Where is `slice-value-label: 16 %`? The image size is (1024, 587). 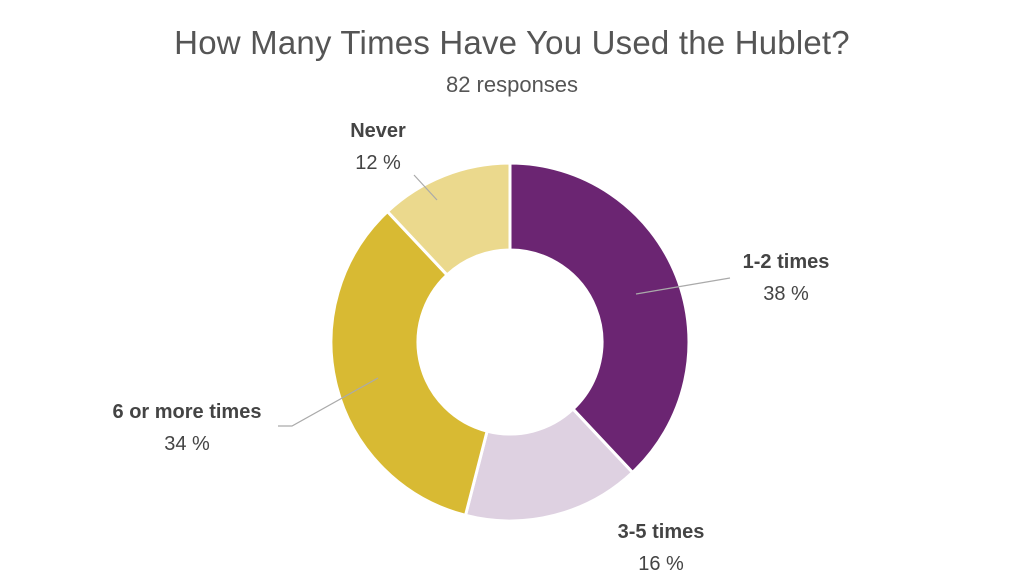
slice-value-label: 16 % is located at coordinates (661, 564).